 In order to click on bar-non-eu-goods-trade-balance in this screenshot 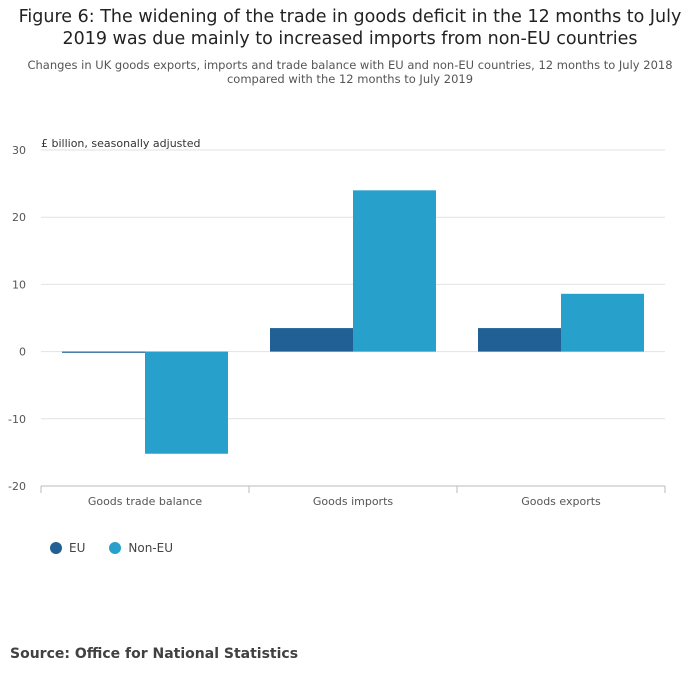, I will do `click(186, 402)`.